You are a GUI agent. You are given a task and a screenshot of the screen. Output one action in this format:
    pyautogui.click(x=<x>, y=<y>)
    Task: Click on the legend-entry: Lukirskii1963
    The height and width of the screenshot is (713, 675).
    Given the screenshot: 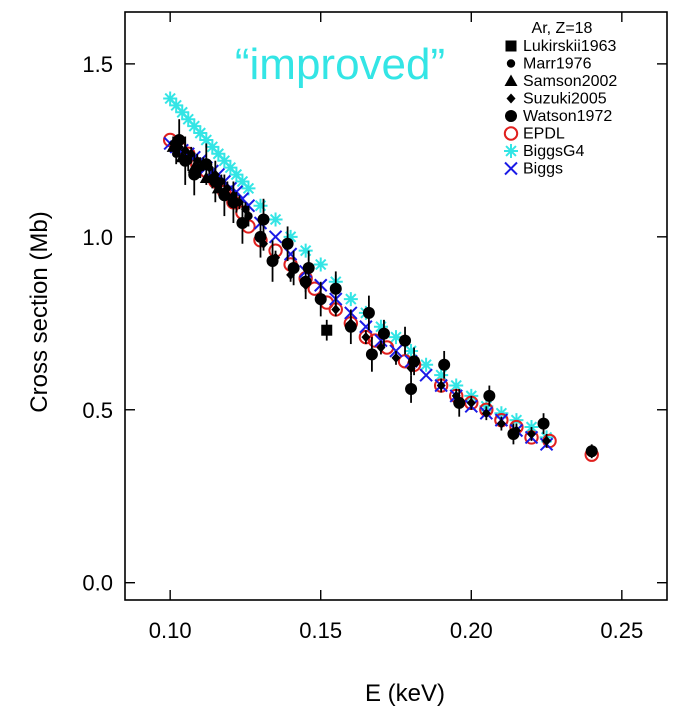 What is the action you would take?
    pyautogui.click(x=569, y=46)
    